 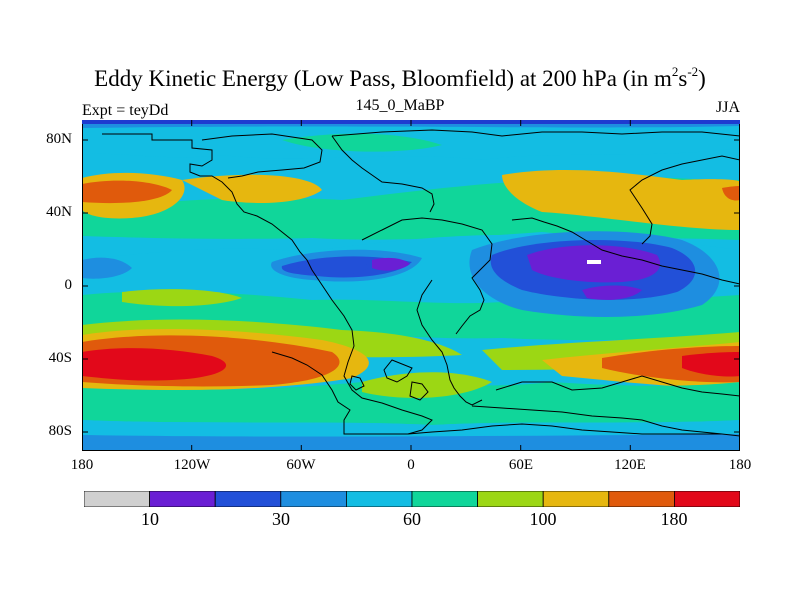 I want to click on contour-antarctic-blue, so click(x=411, y=442).